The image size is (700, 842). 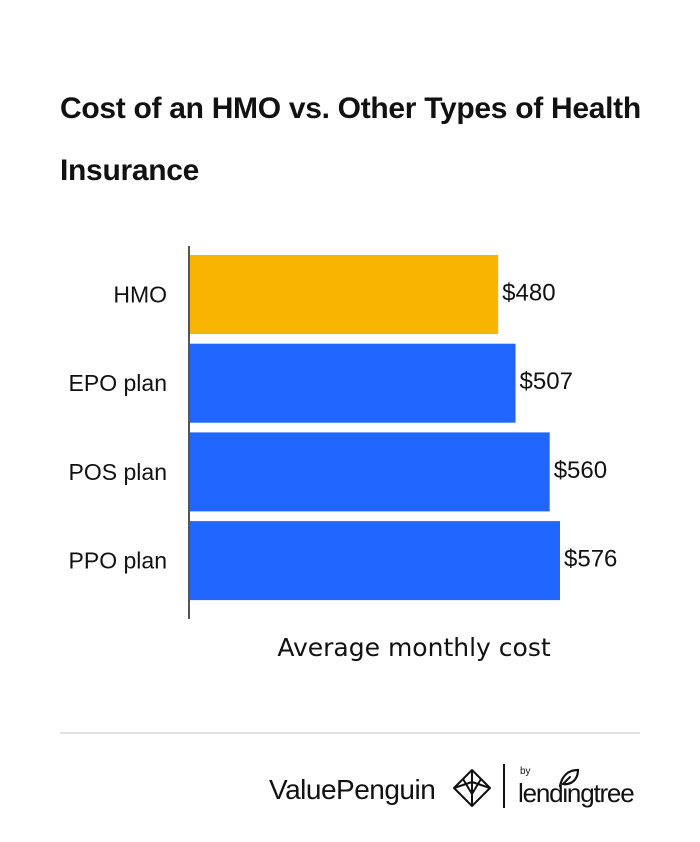 I want to click on data-label: $507, so click(x=546, y=381).